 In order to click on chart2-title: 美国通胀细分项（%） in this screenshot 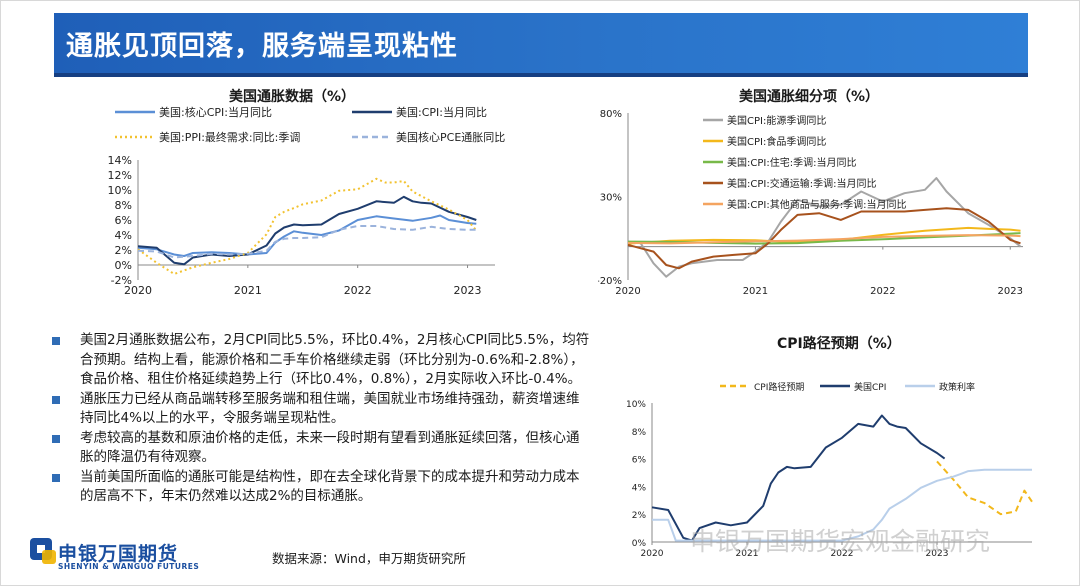, I will do `click(809, 97)`.